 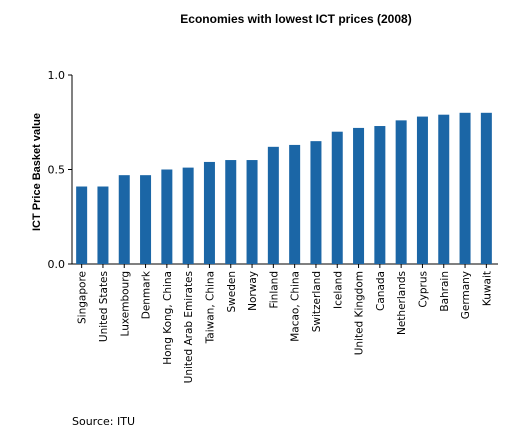 I want to click on category-label: Luxembourg, so click(x=125, y=303).